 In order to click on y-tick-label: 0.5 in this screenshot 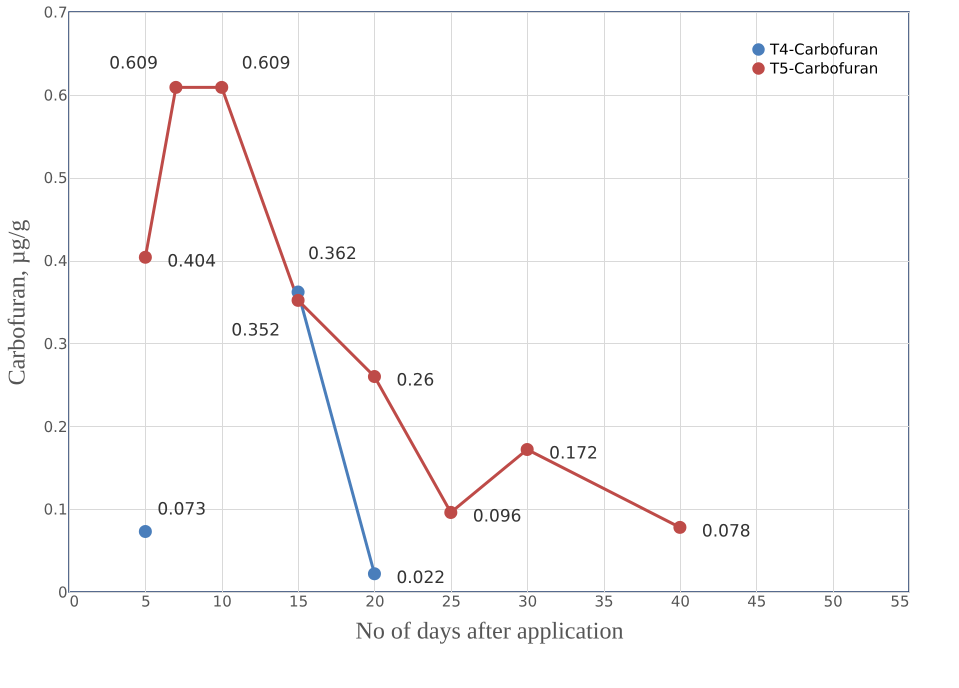, I will do `click(56, 178)`.